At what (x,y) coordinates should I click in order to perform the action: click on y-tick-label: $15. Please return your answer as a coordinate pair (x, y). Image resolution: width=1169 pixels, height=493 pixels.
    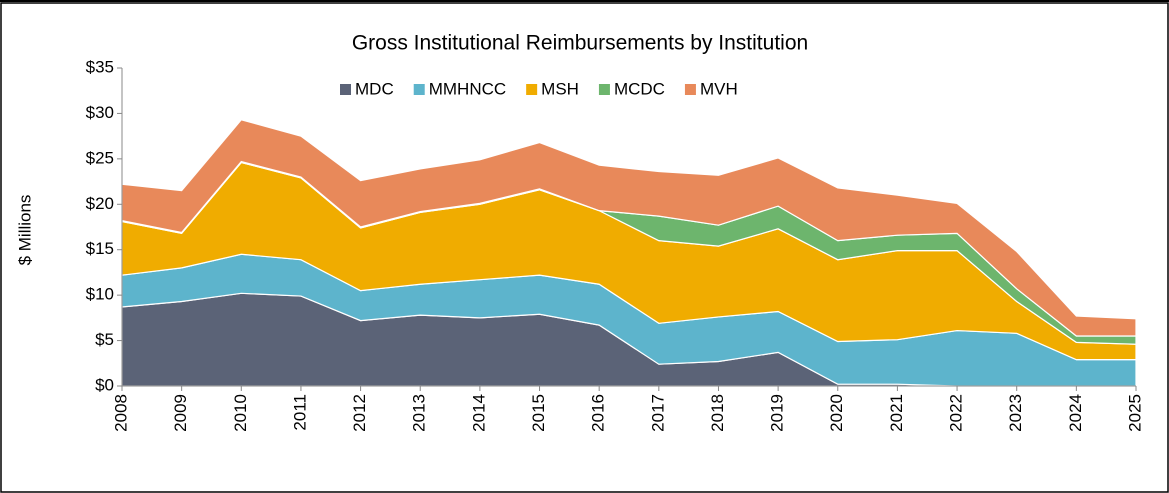
    Looking at the image, I should click on (100, 248).